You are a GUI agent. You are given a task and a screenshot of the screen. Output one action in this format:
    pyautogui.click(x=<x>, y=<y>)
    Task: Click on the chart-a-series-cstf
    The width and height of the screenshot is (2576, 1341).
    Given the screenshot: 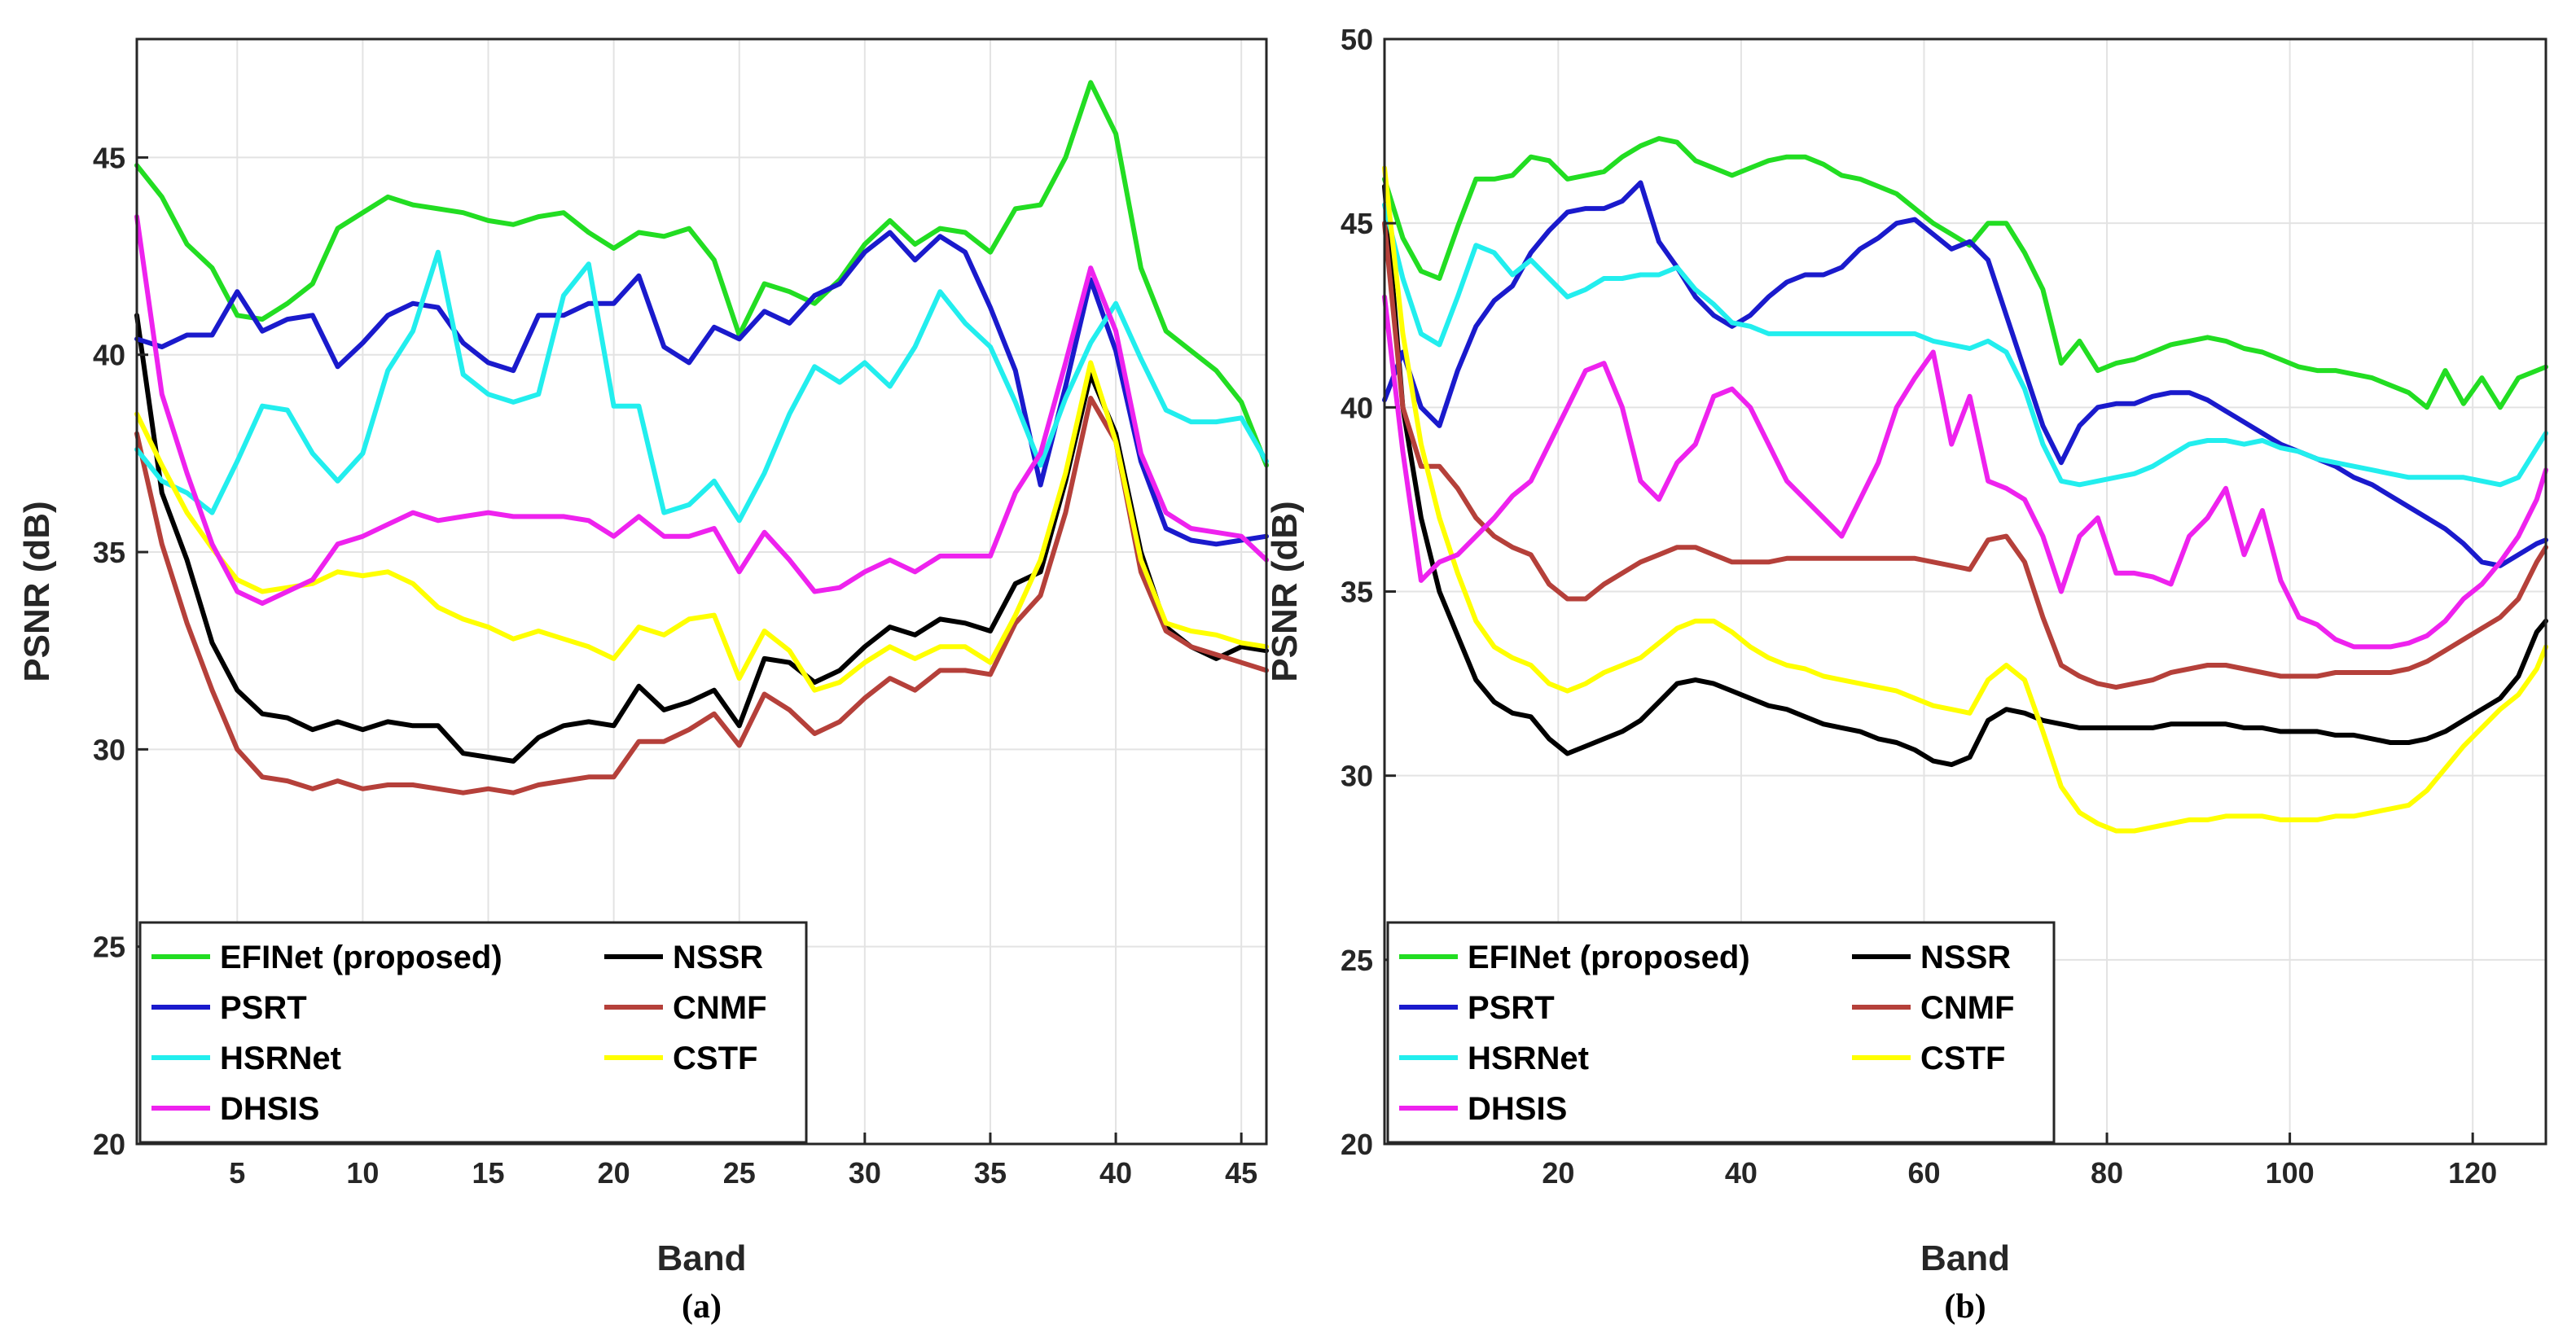 What is the action you would take?
    pyautogui.click(x=701, y=526)
    